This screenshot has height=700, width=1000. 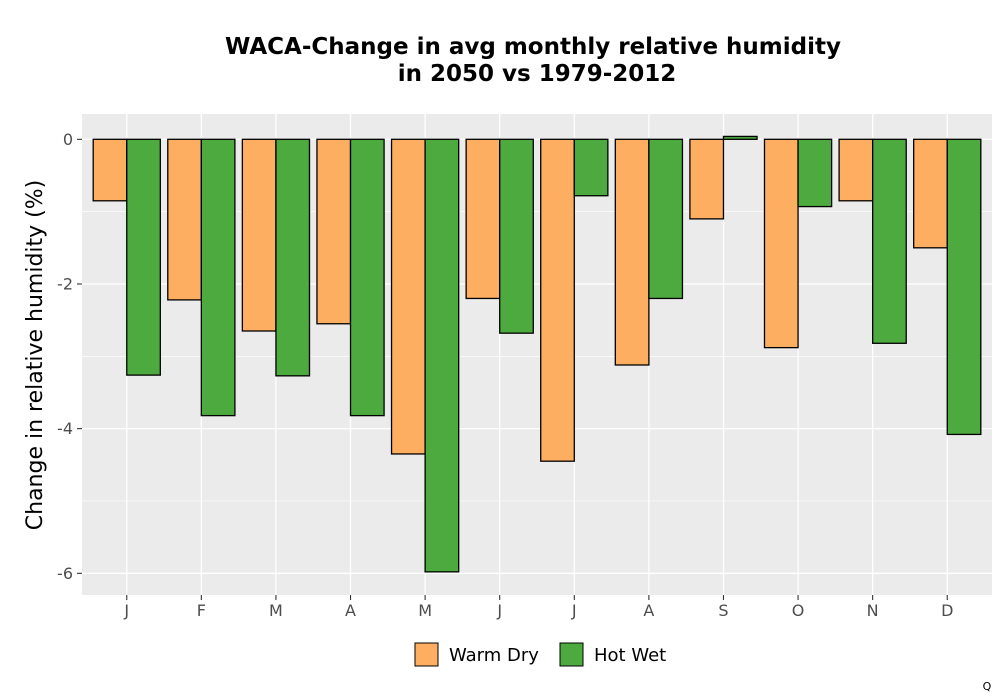 I want to click on y-axis-label: Change in relative humidity (%), so click(x=35, y=355).